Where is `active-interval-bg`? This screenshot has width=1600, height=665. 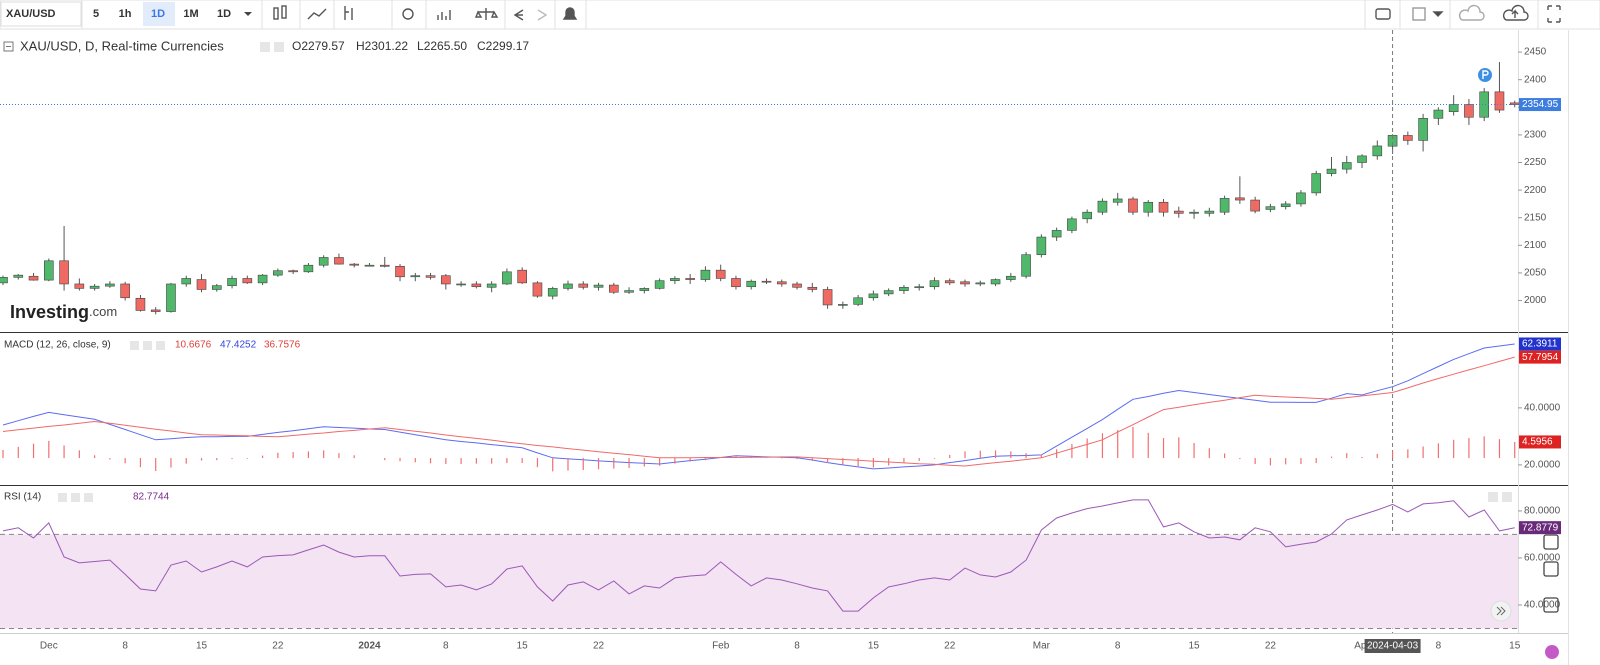 active-interval-bg is located at coordinates (159, 14).